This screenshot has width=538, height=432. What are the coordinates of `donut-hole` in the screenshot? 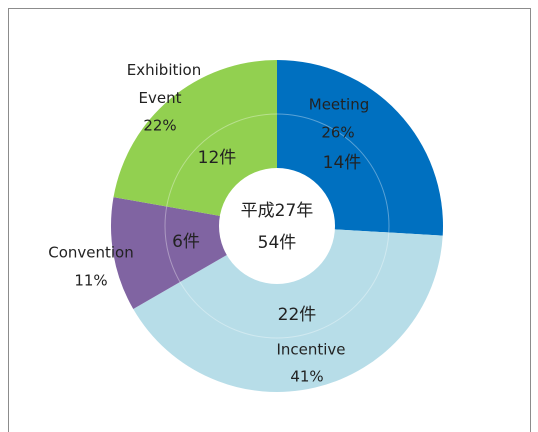 It's located at (277, 226).